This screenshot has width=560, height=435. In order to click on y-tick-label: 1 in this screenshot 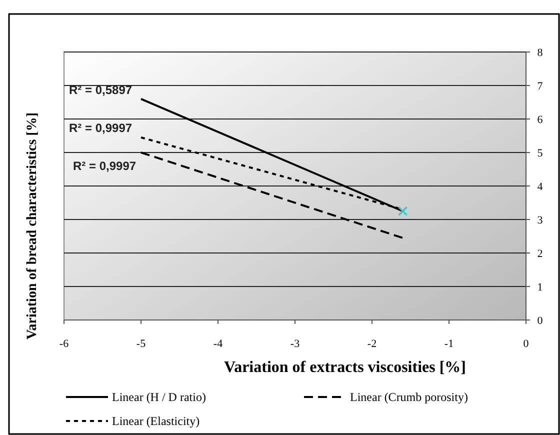, I will do `click(540, 288)`.